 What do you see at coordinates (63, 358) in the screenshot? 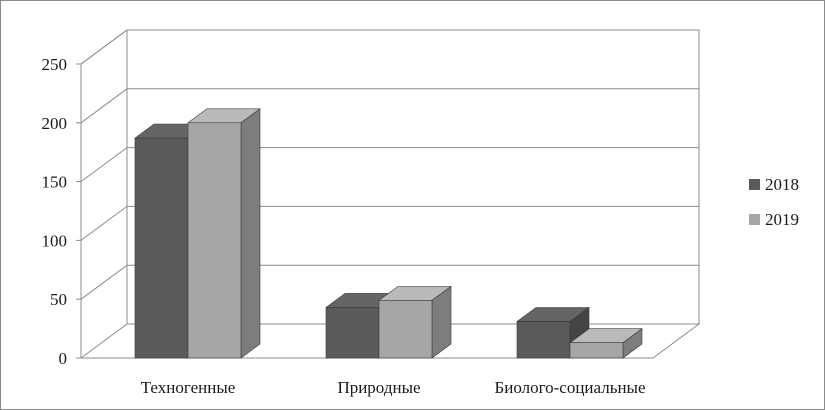
I see `y-tick-label: 0` at bounding box center [63, 358].